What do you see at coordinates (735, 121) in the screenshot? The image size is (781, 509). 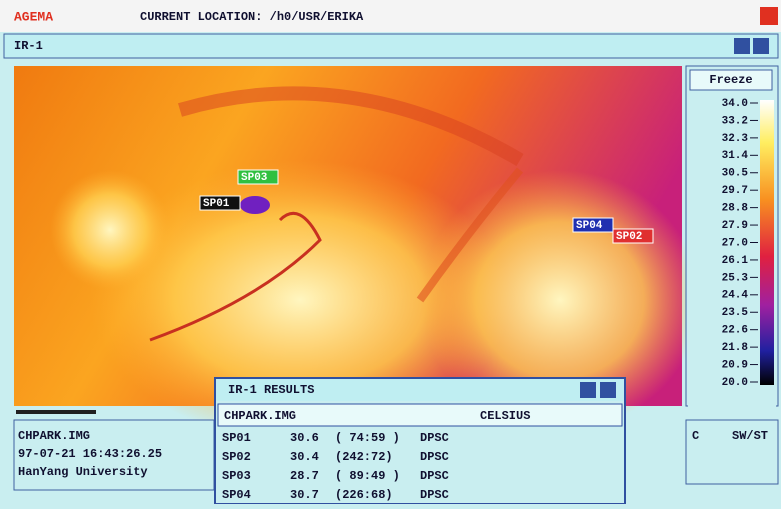 I see `scale-label: 33.2` at bounding box center [735, 121].